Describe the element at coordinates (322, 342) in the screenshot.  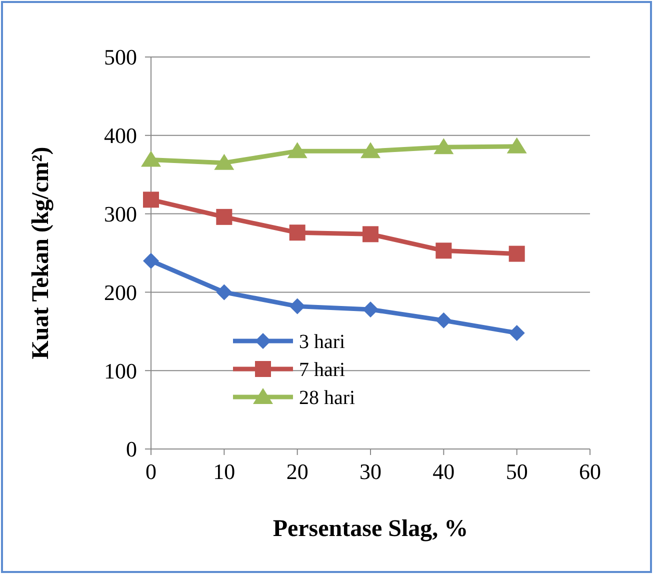
I see `legend-label: 3 hari` at that location.